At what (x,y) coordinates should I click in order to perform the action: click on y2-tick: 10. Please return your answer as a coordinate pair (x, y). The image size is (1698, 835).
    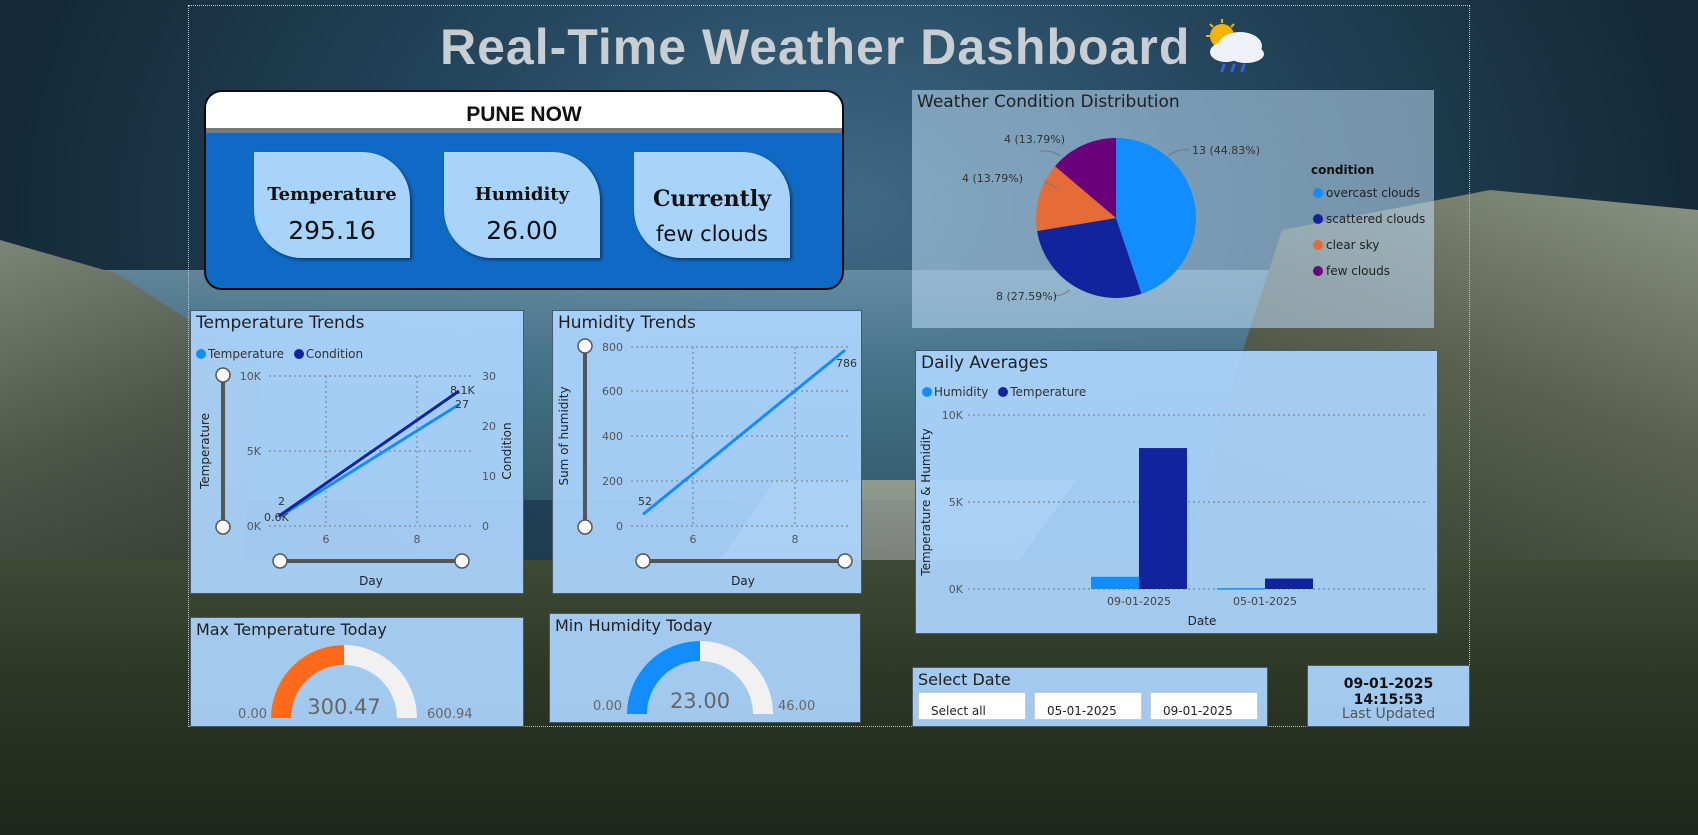
    Looking at the image, I should click on (489, 476).